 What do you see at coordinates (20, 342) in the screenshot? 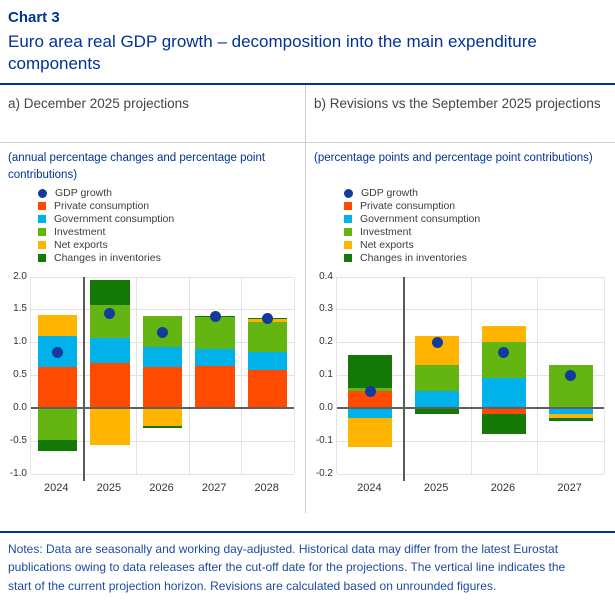
I see `y-axis-tick-label: 1.0` at bounding box center [20, 342].